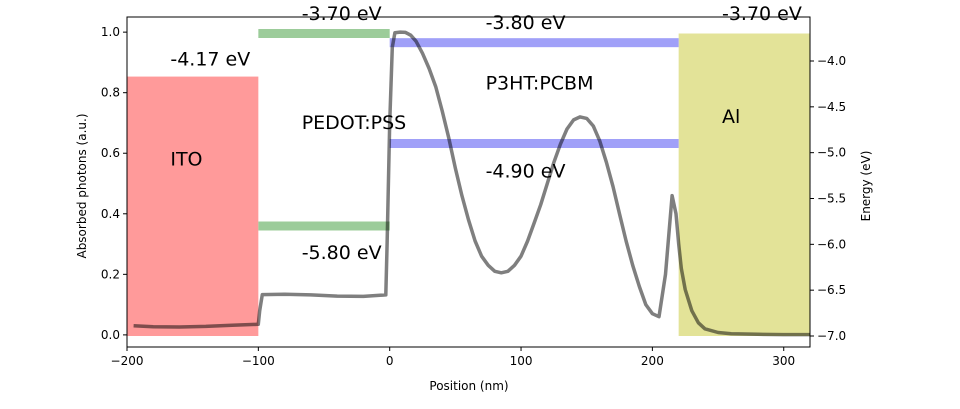  Describe the element at coordinates (127, 361) in the screenshot. I see `x-tick-label: −200` at that location.